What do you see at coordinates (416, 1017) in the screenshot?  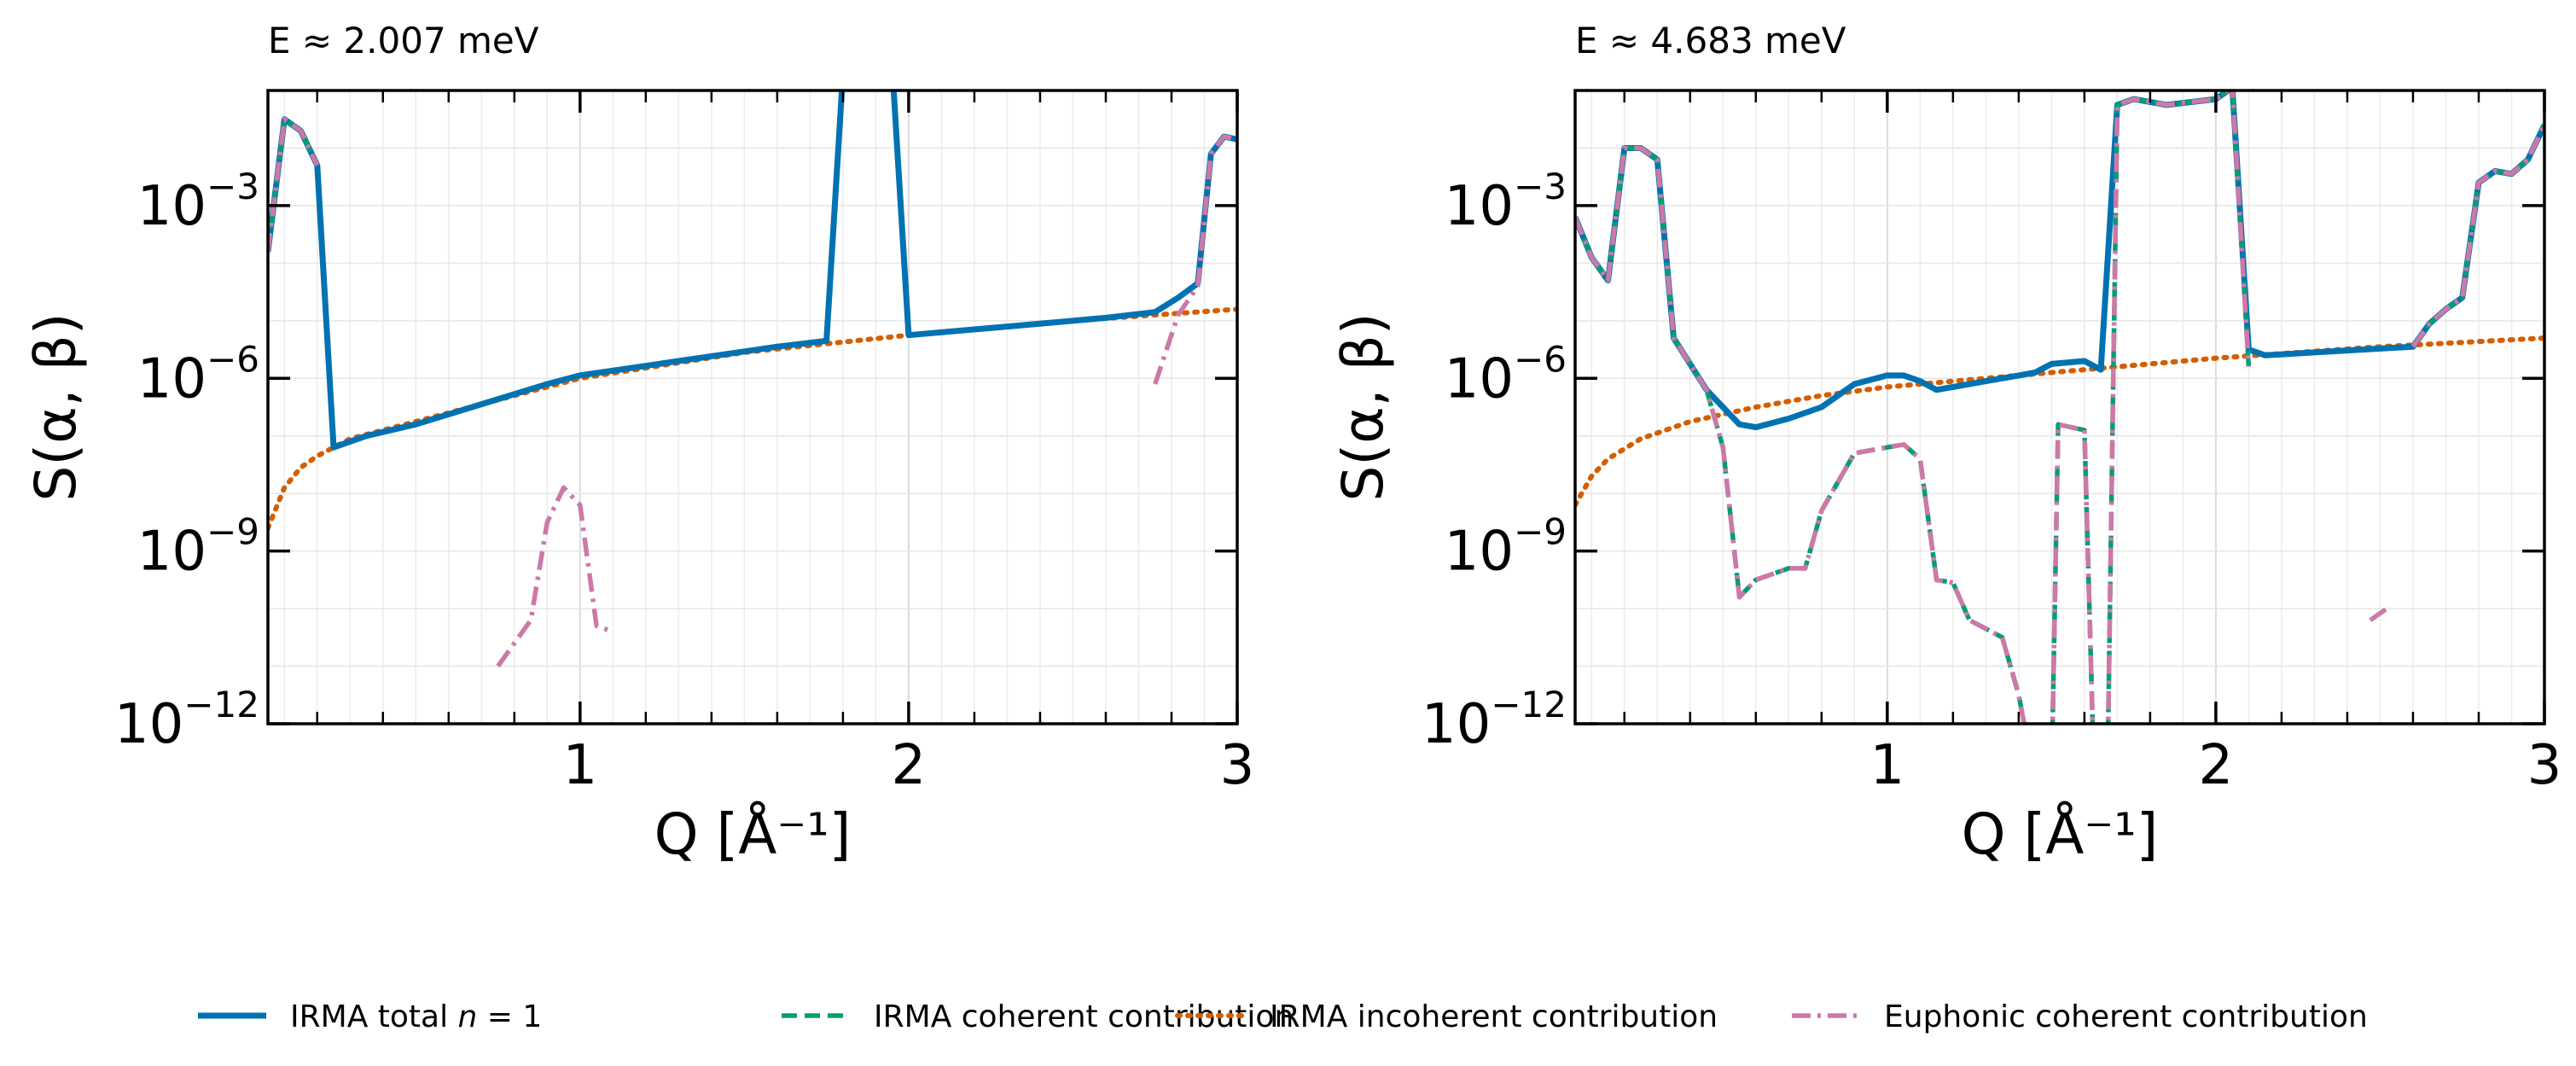 I see `legend-label-1: IRMA total n = 1` at bounding box center [416, 1017].